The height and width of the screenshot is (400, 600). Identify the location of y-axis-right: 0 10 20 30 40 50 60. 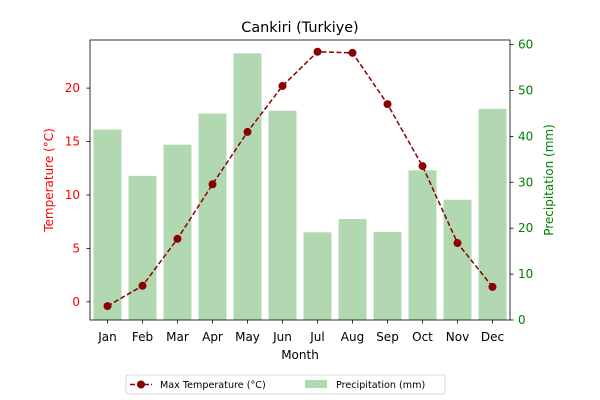
(521, 182).